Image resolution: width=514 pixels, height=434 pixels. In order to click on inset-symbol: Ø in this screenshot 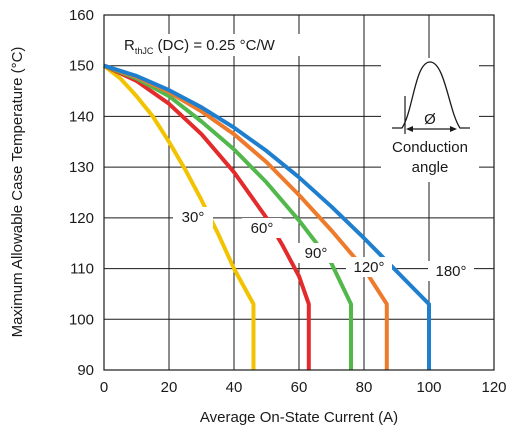, I will do `click(430, 119)`.